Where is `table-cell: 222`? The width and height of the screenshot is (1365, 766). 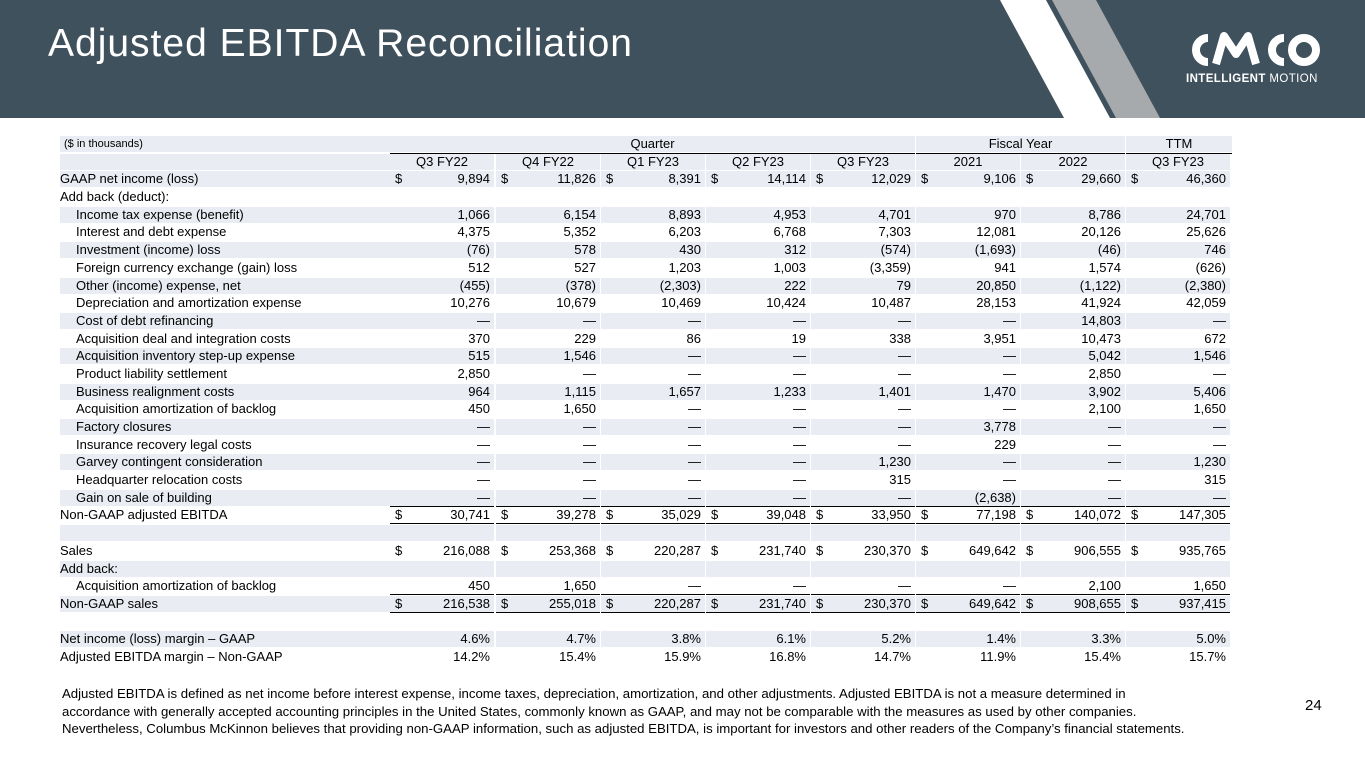
table-cell: 222 is located at coordinates (758, 285).